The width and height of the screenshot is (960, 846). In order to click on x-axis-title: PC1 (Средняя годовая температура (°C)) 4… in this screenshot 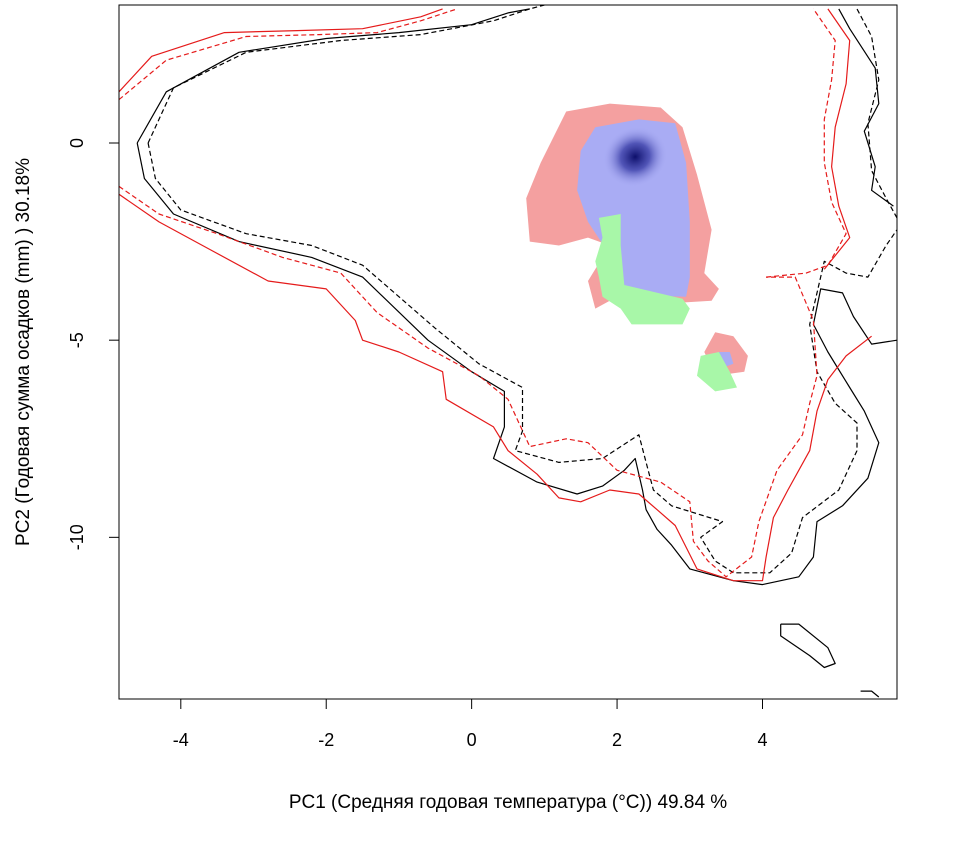, I will do `click(508, 802)`.